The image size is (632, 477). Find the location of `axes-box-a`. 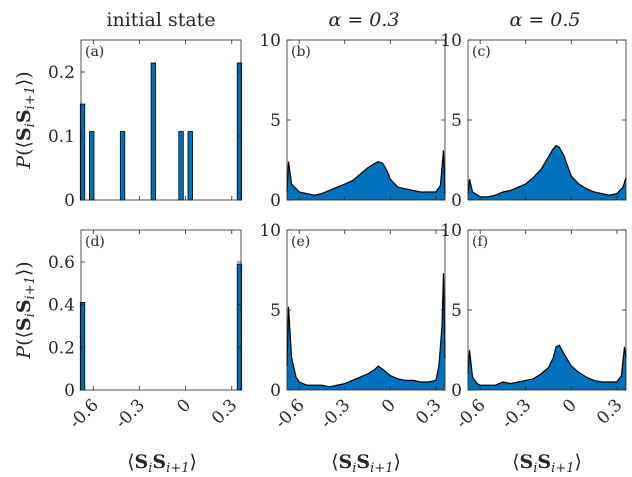

axes-box-a is located at coordinates (161, 120).